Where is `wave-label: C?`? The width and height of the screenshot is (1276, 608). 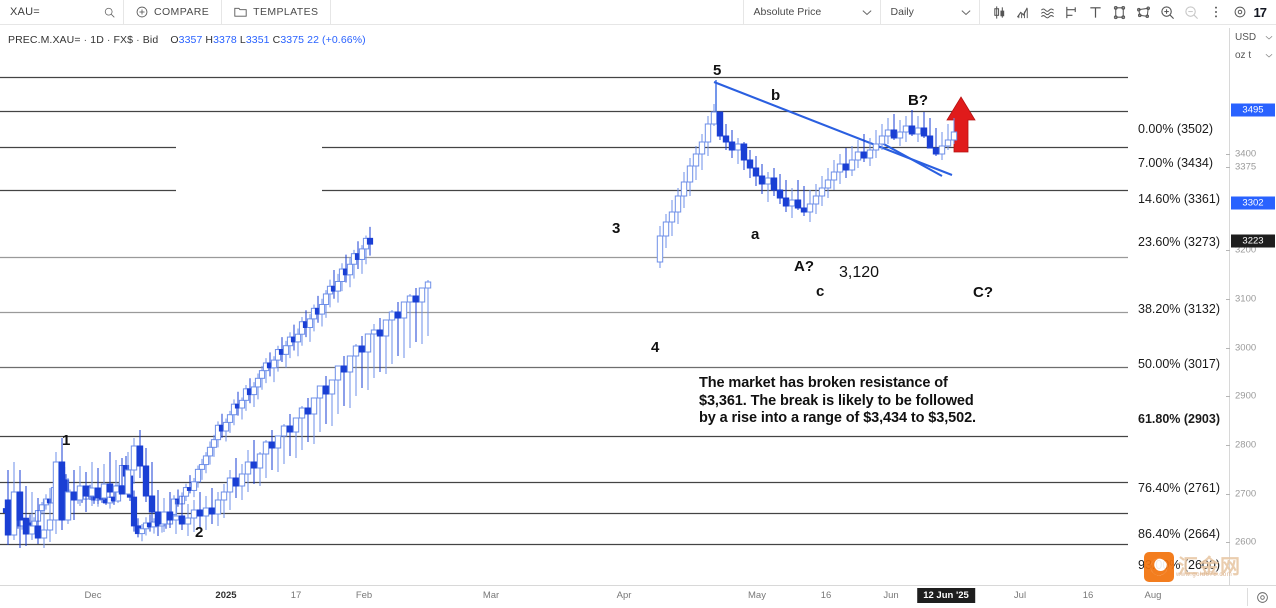 wave-label: C? is located at coordinates (983, 292).